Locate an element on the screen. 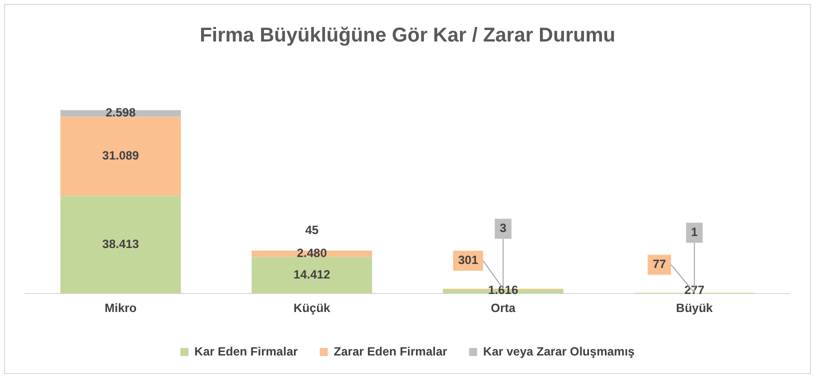  legend-label: Kar Eden Firmalar is located at coordinates (246, 351).